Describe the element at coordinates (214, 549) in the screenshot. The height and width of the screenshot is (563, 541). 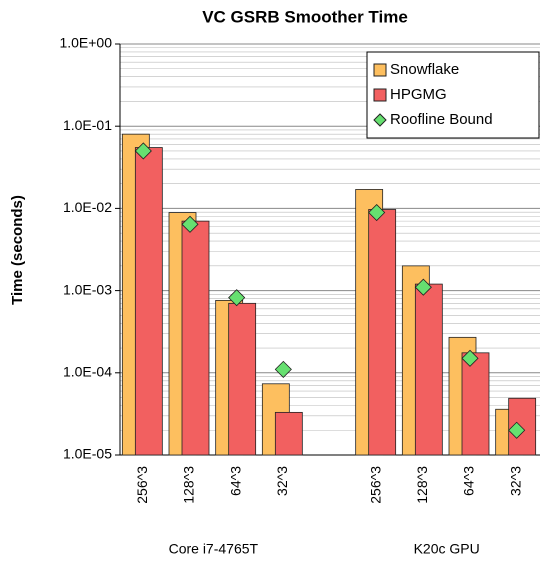
I see `group-label: Core i7-4765T` at that location.